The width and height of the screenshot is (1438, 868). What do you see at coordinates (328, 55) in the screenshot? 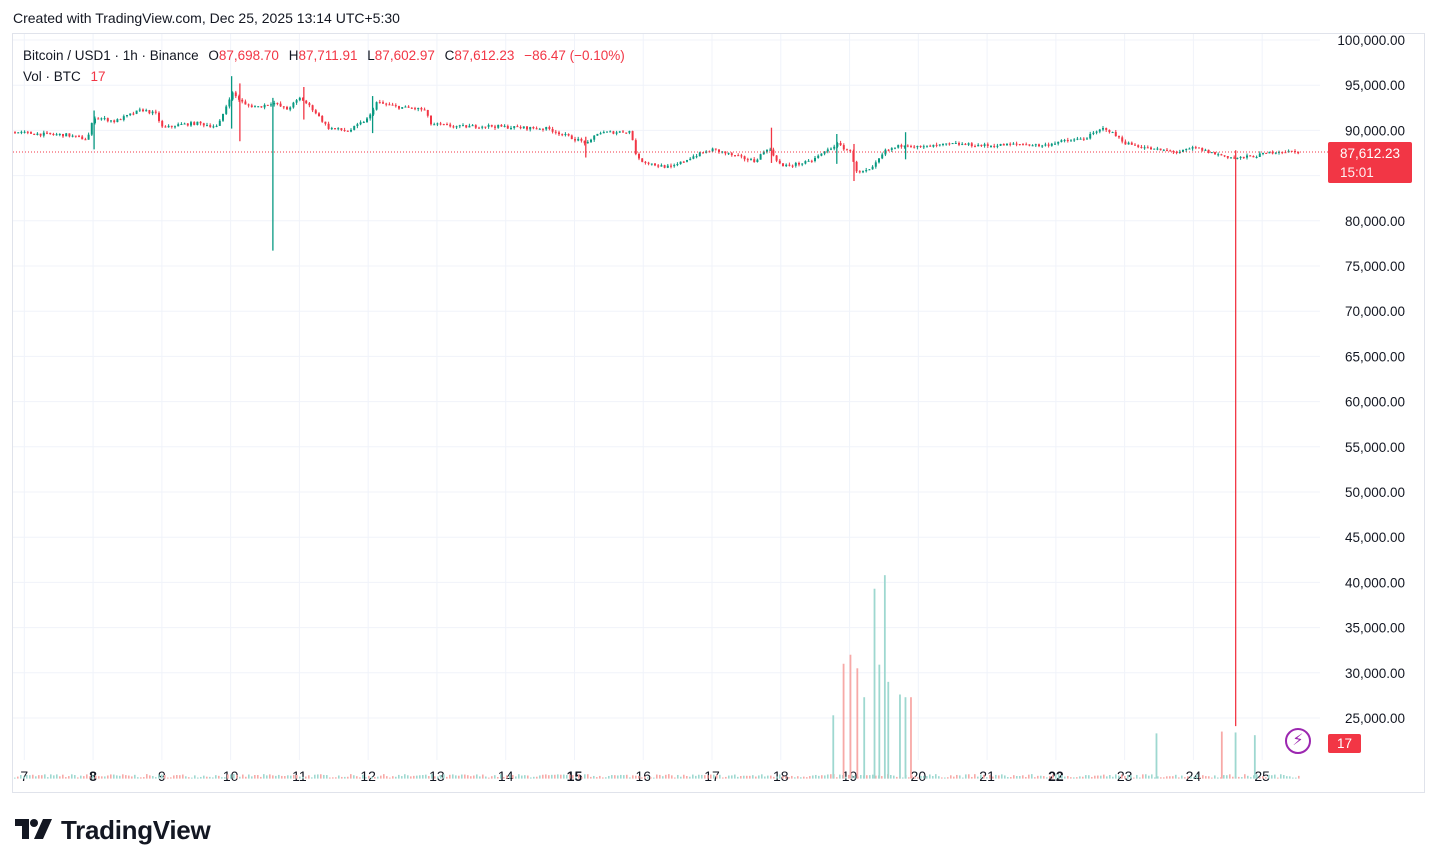
I see `high-value: 87,711.91` at bounding box center [328, 55].